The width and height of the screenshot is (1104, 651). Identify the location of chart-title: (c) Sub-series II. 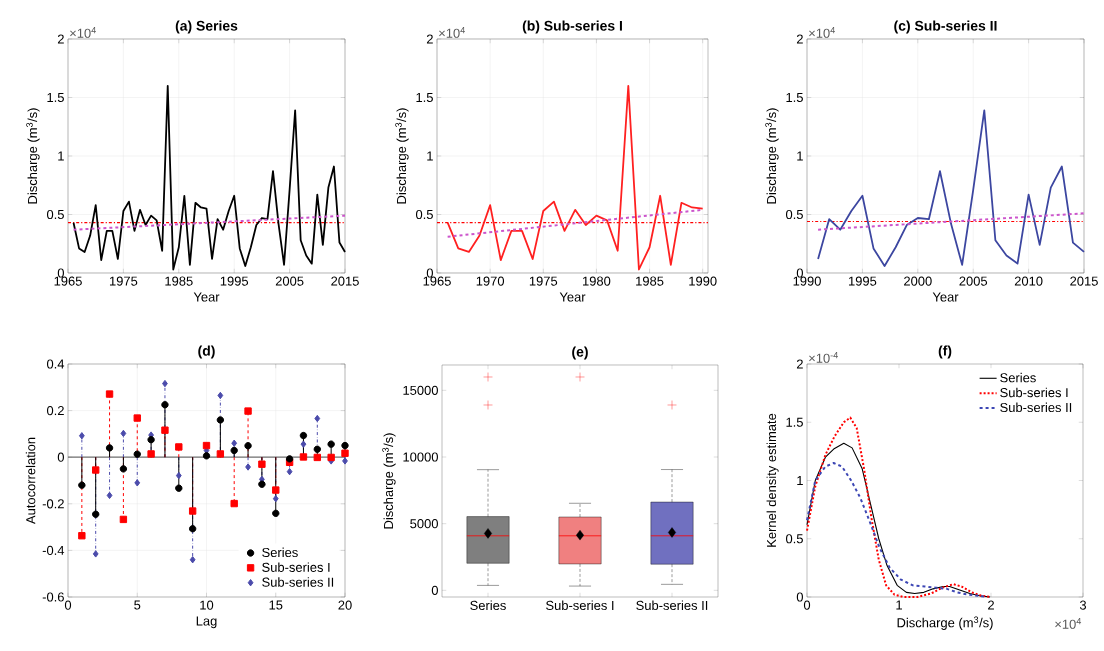
(945, 27).